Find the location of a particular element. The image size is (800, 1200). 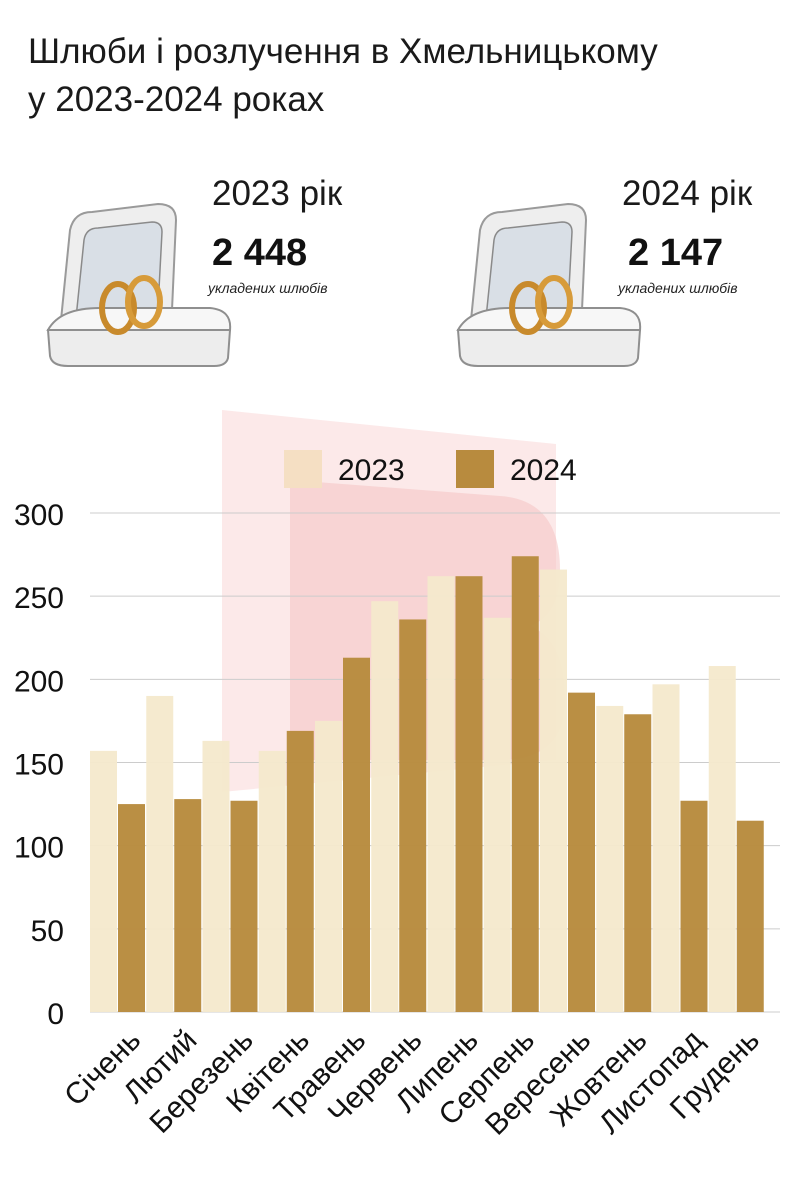

stat-value: 2 448 is located at coordinates (260, 253).